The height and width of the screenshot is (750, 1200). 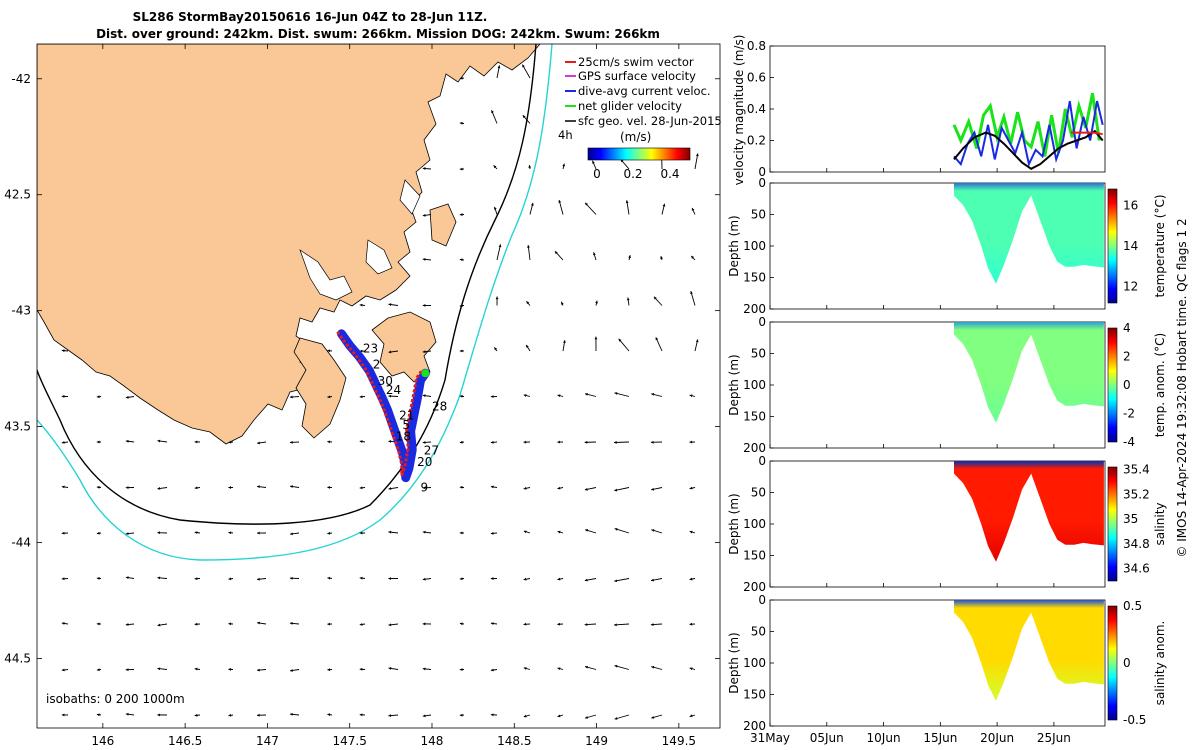 What do you see at coordinates (1132, 606) in the screenshot?
I see `colorbar-tick: 0.5` at bounding box center [1132, 606].